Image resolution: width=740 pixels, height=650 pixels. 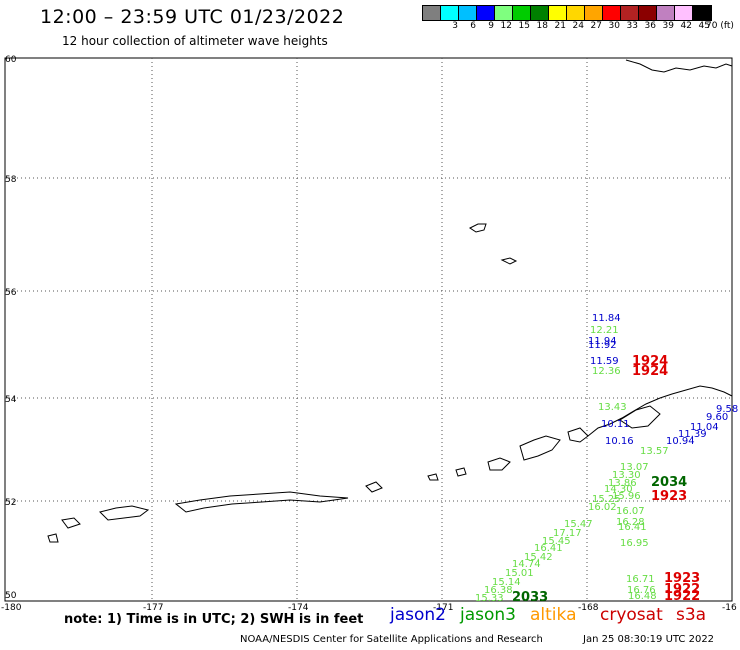 I want to click on satellite-legend-altika: altika, so click(x=553, y=615).